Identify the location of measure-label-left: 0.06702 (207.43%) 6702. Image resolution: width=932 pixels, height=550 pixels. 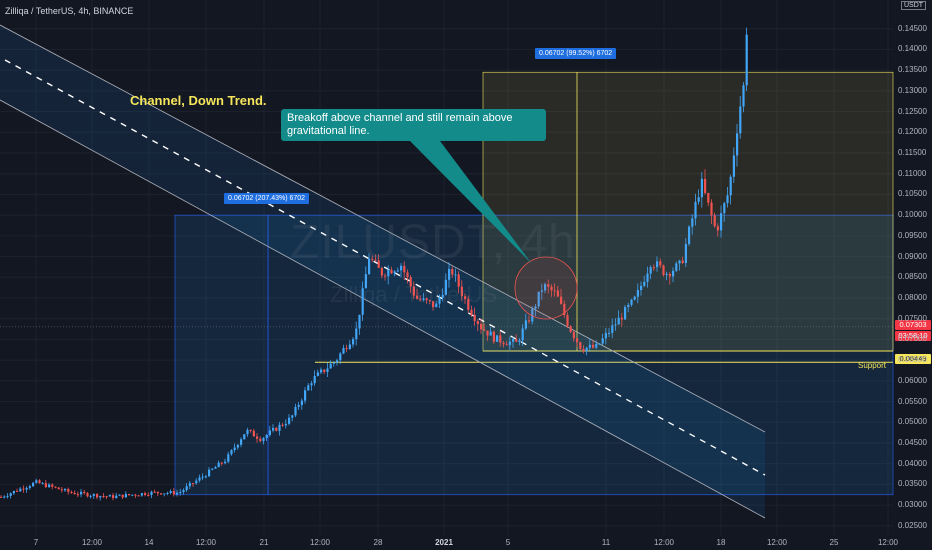
(267, 198).